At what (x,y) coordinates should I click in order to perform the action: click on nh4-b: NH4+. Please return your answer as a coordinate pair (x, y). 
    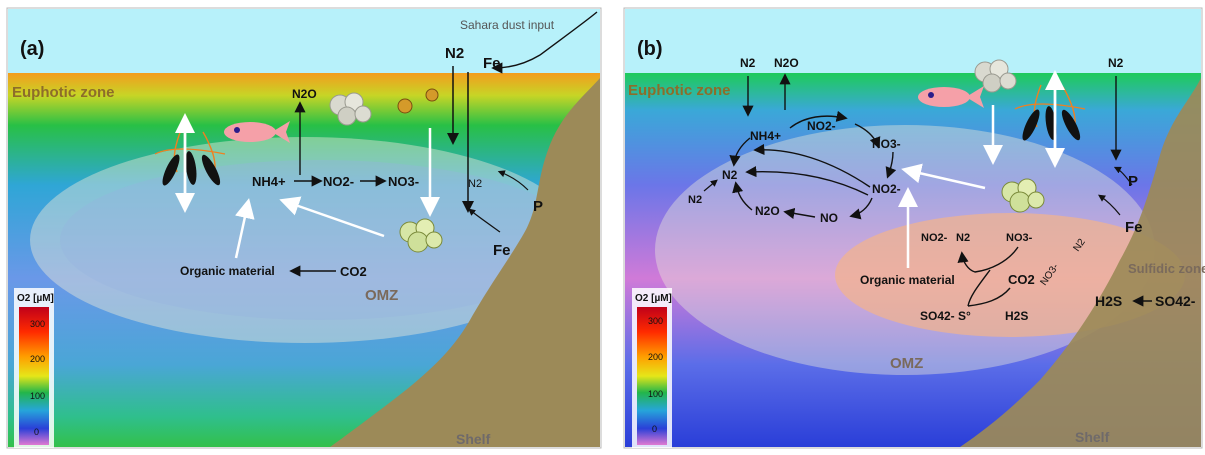
    Looking at the image, I should click on (765, 136).